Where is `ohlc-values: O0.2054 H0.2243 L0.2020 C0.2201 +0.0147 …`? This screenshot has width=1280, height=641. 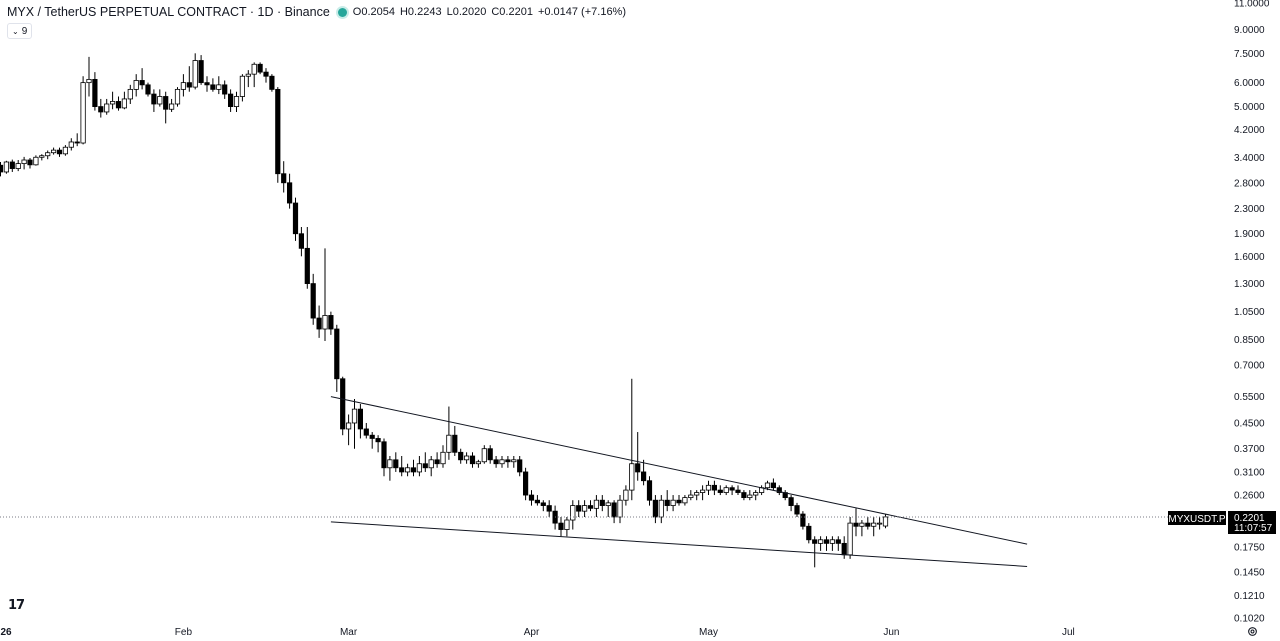 ohlc-values: O0.2054 H0.2243 L0.2020 C0.2201 +0.0147 … is located at coordinates (489, 12).